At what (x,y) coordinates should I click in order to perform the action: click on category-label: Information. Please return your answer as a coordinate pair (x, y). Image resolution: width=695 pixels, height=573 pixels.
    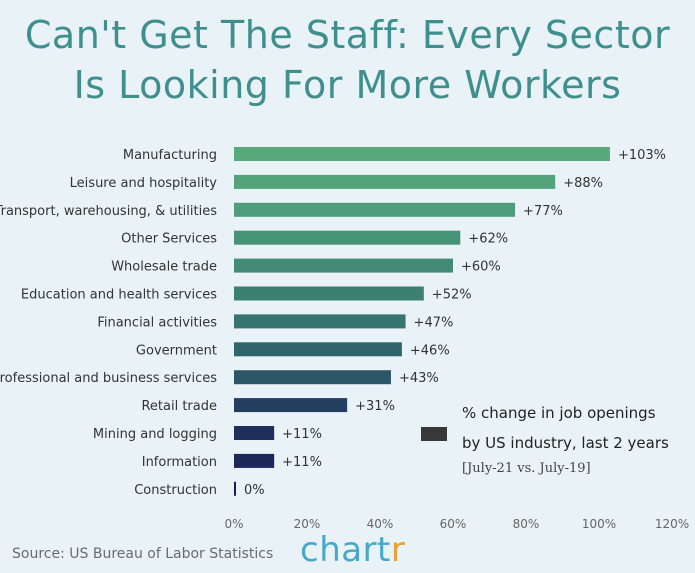
    Looking at the image, I should click on (179, 462).